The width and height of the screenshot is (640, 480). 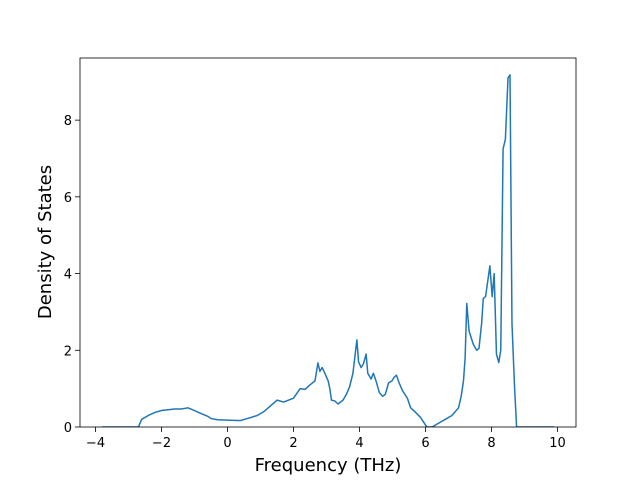 What do you see at coordinates (161, 443) in the screenshot?
I see `x-tick-label: −2` at bounding box center [161, 443].